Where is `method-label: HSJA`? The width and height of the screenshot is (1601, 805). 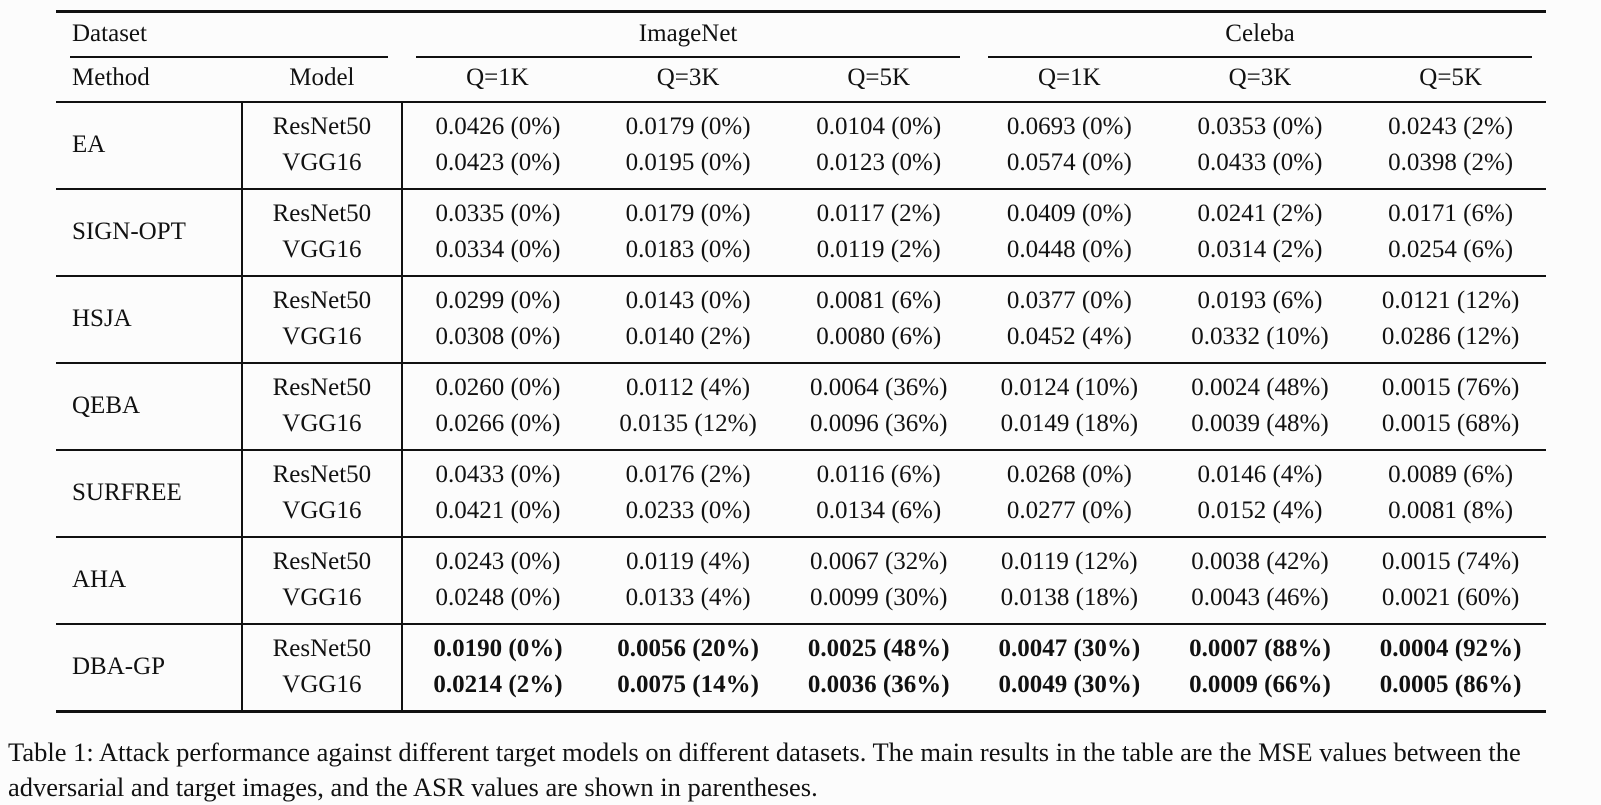
method-label: HSJA is located at coordinates (149, 319).